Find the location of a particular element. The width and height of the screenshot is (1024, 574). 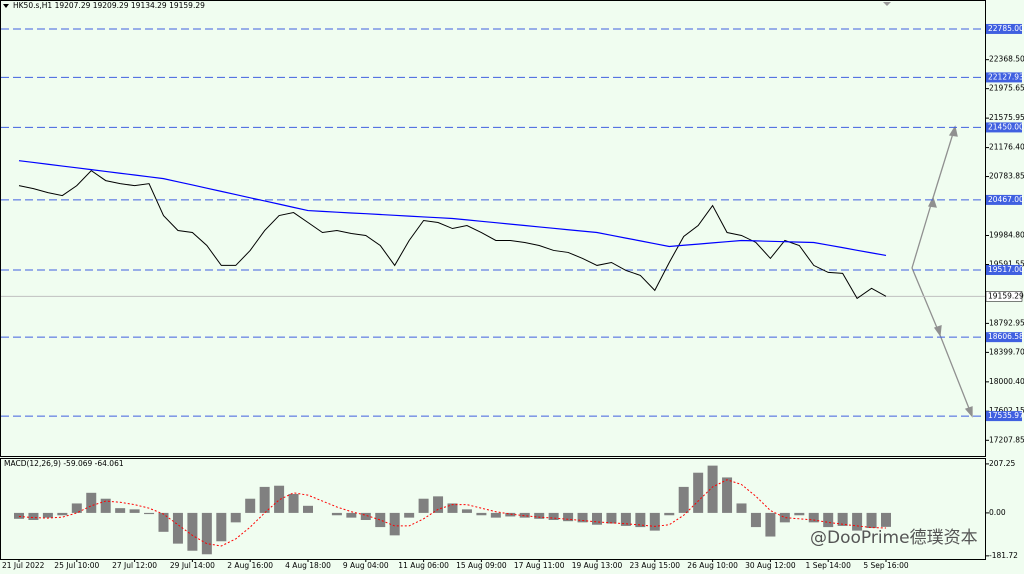

level-label: 18606.58 is located at coordinates (1006, 336).